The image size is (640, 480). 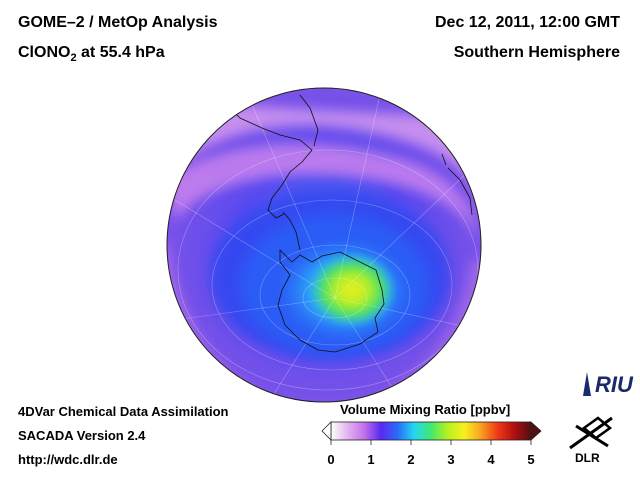 I want to click on dlr-logo-text: DLR, so click(x=587, y=458).